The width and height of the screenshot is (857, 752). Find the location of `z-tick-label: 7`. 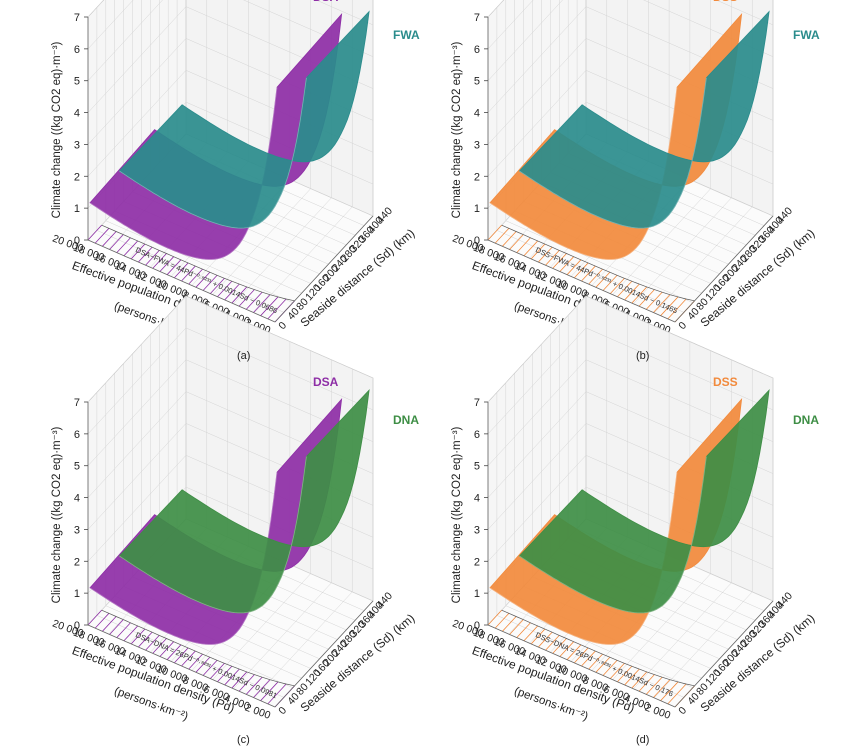

z-tick-label: 7 is located at coordinates (477, 403).